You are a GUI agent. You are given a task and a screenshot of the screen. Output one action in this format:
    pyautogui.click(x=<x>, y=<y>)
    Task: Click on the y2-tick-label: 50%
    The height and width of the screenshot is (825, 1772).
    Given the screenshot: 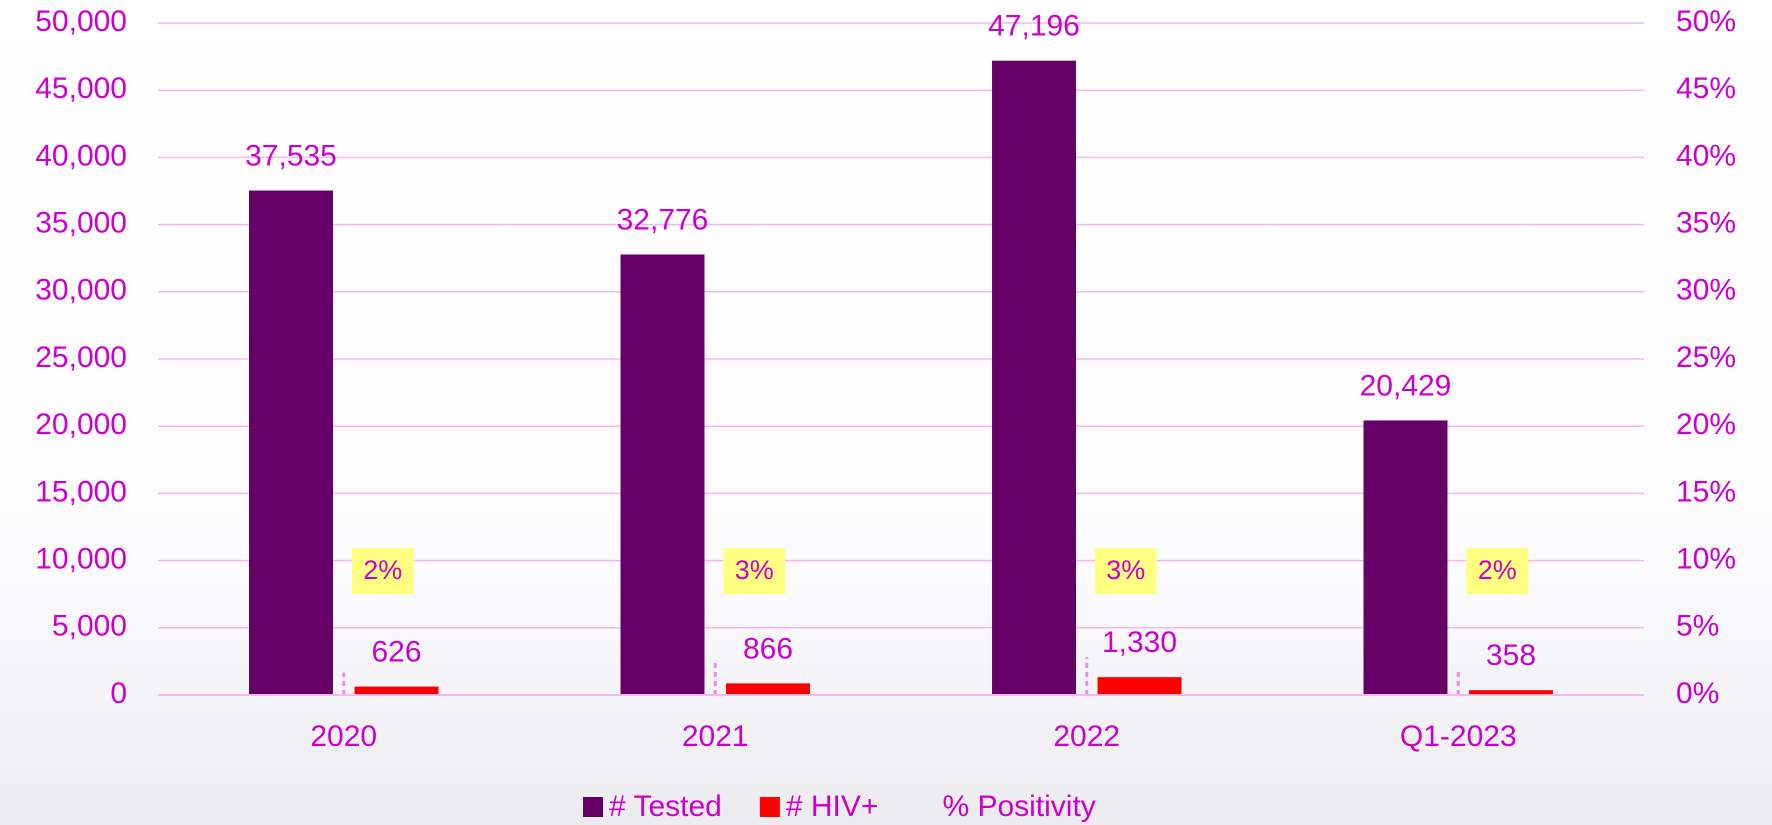 What is the action you would take?
    pyautogui.click(x=1706, y=21)
    